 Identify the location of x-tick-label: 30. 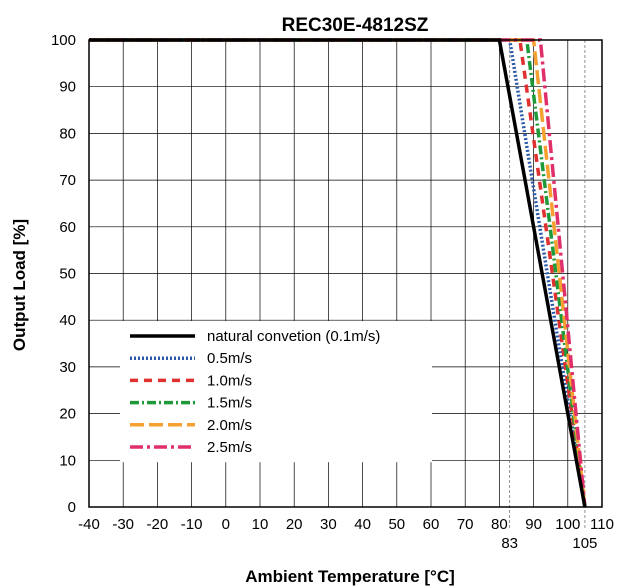
(328, 524).